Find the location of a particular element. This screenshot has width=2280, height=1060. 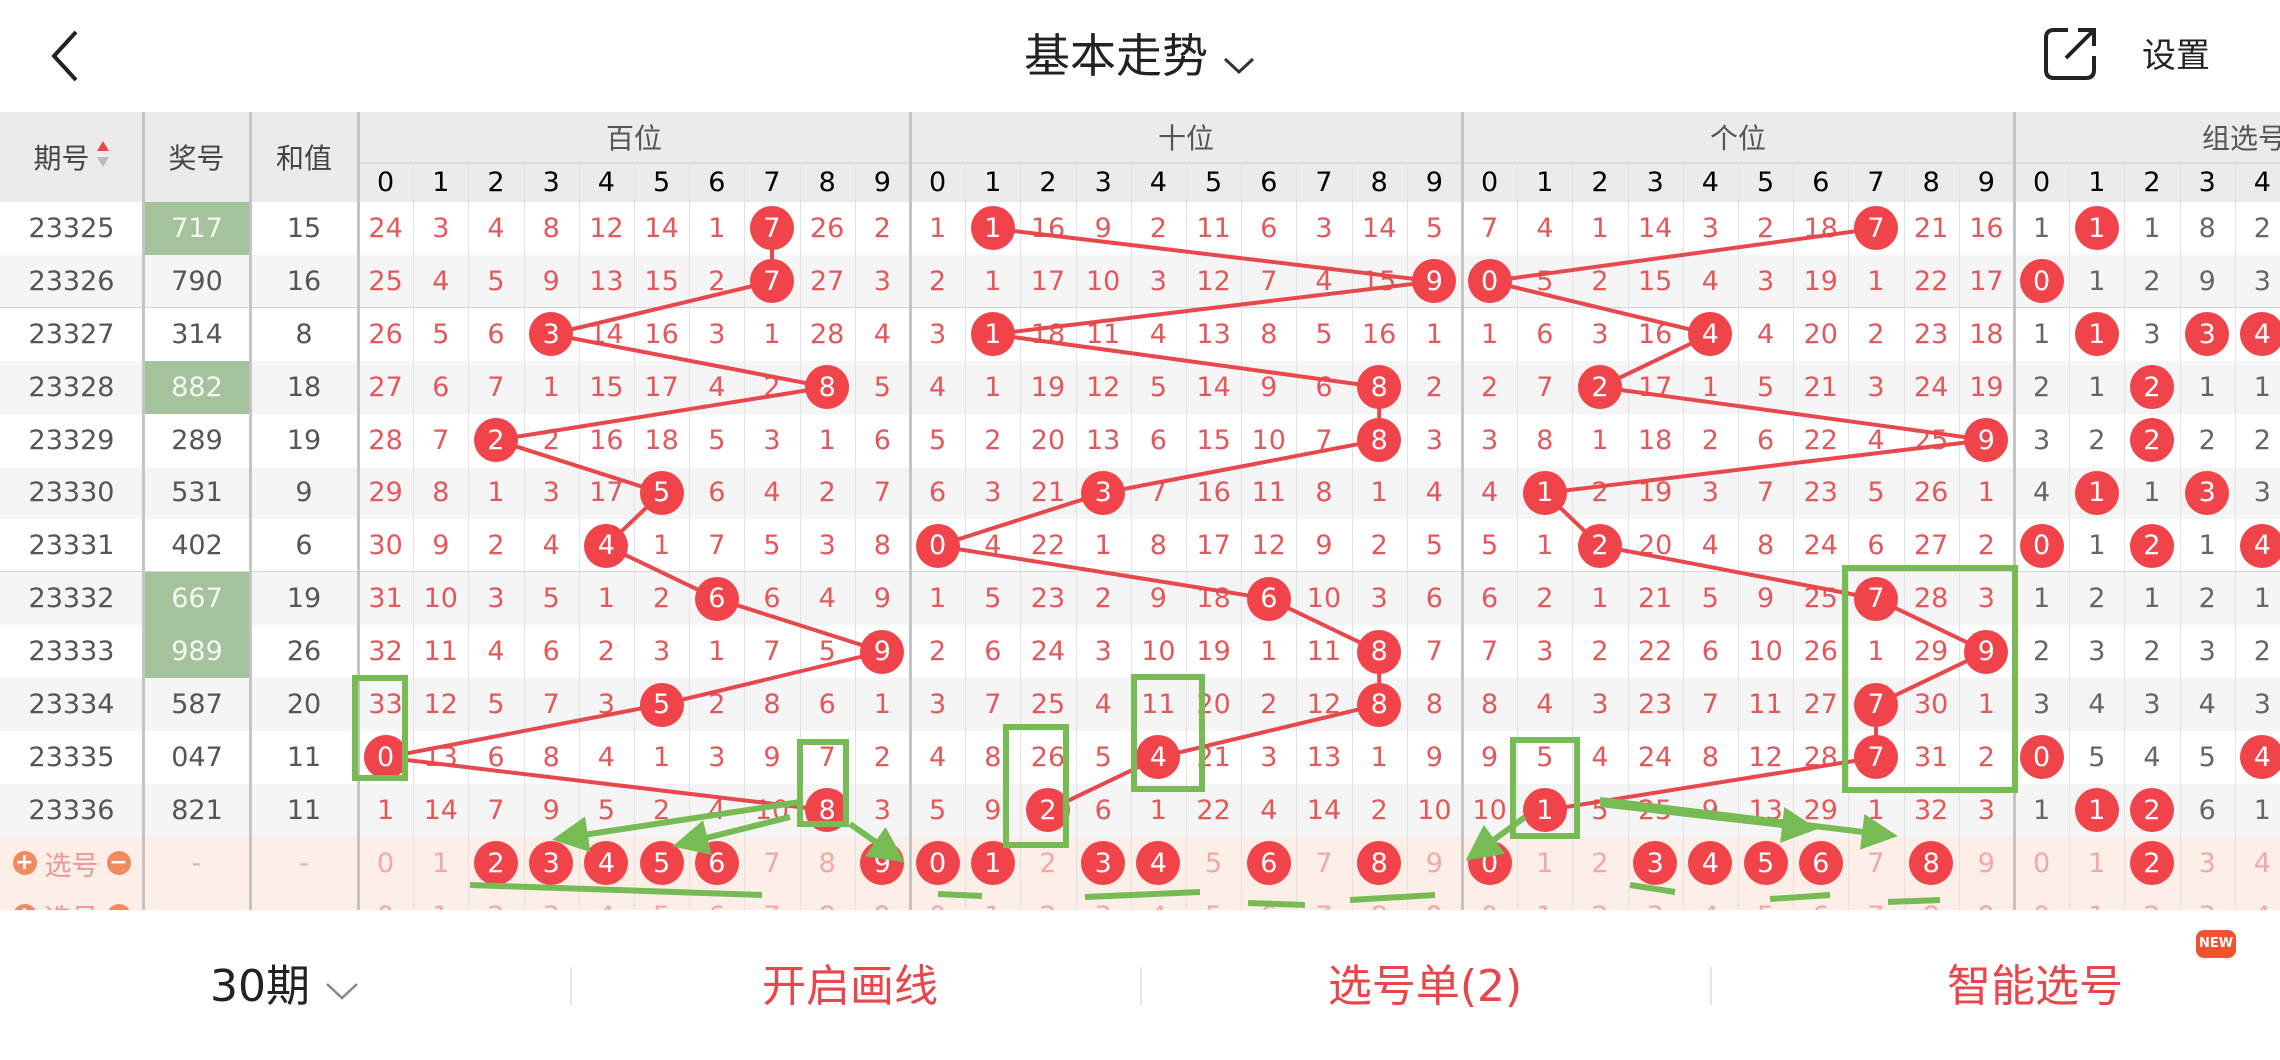

period-count-selector: 30期 is located at coordinates (285, 987).